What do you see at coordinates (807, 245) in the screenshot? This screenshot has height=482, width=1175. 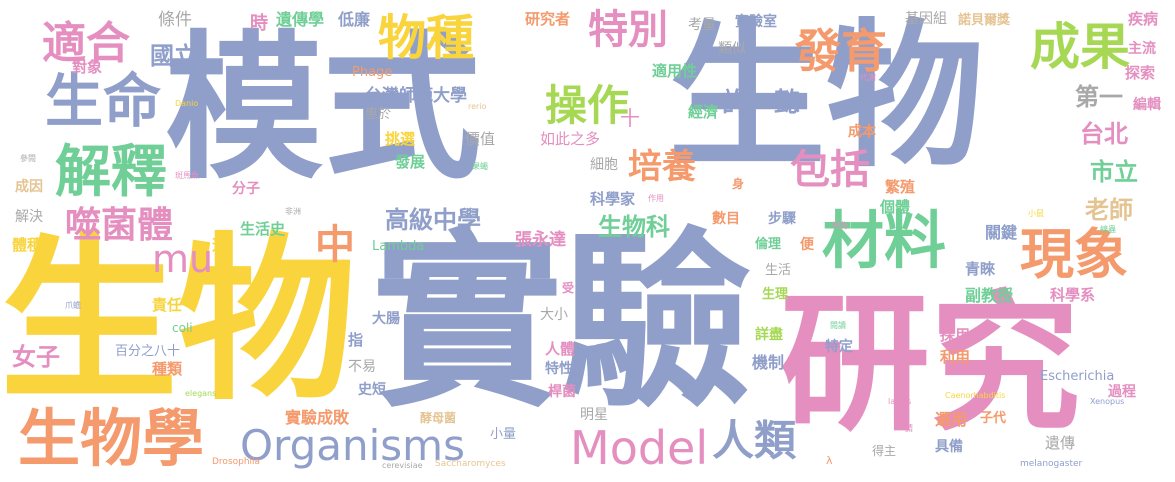 I see `word: 便` at bounding box center [807, 245].